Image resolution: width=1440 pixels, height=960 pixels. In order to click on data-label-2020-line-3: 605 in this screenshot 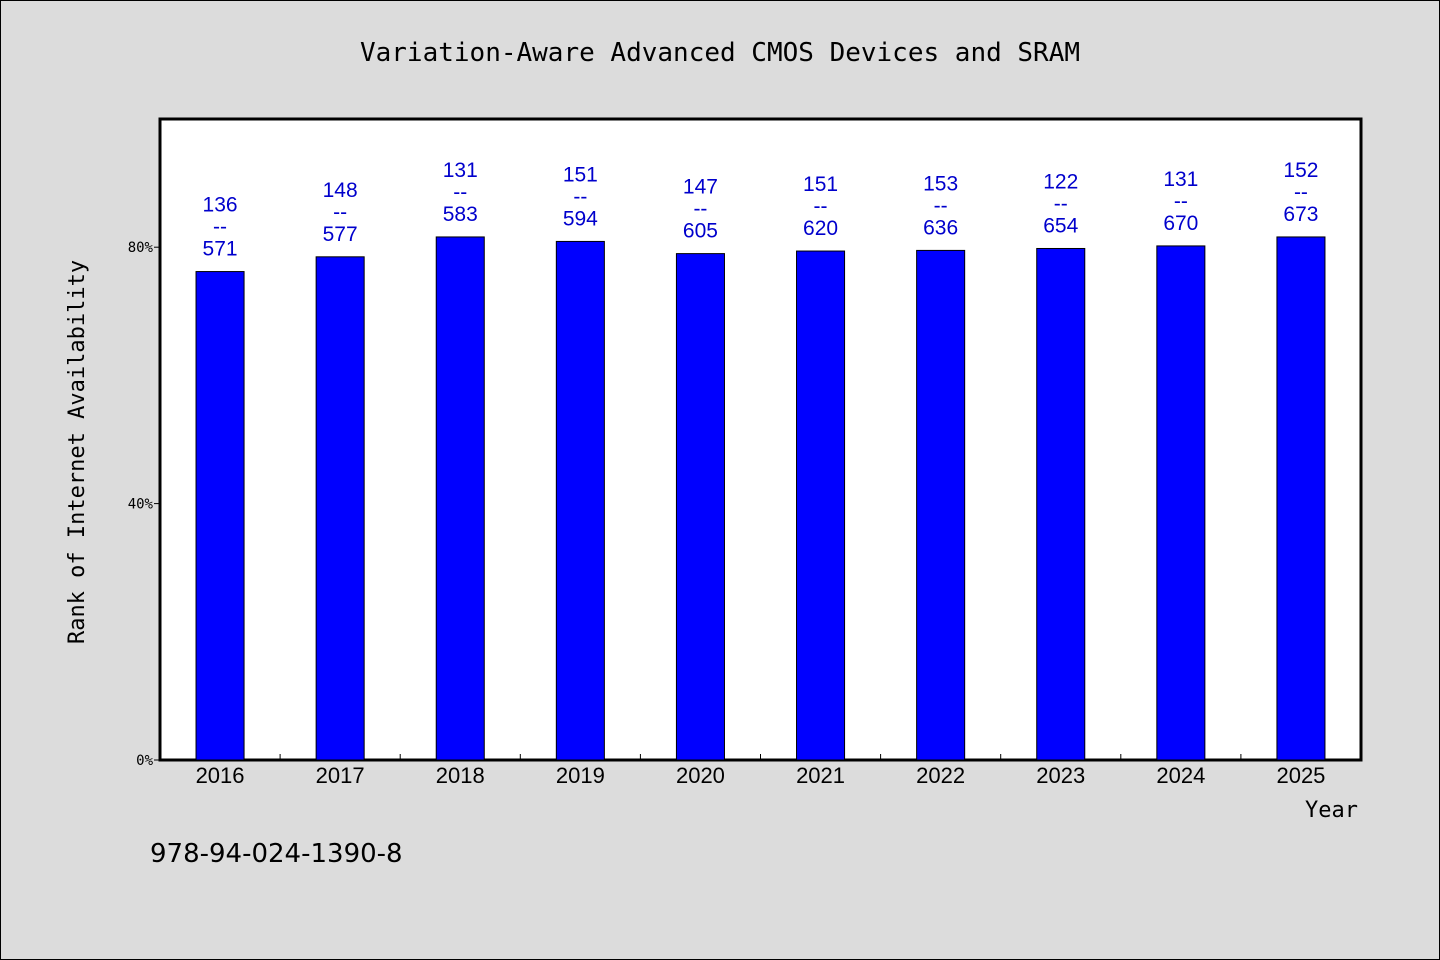, I will do `click(700, 231)`.